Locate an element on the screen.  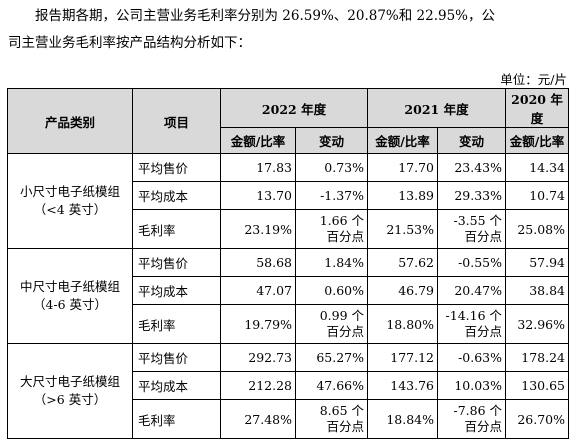
change-cell: -1.37% is located at coordinates (331, 195).